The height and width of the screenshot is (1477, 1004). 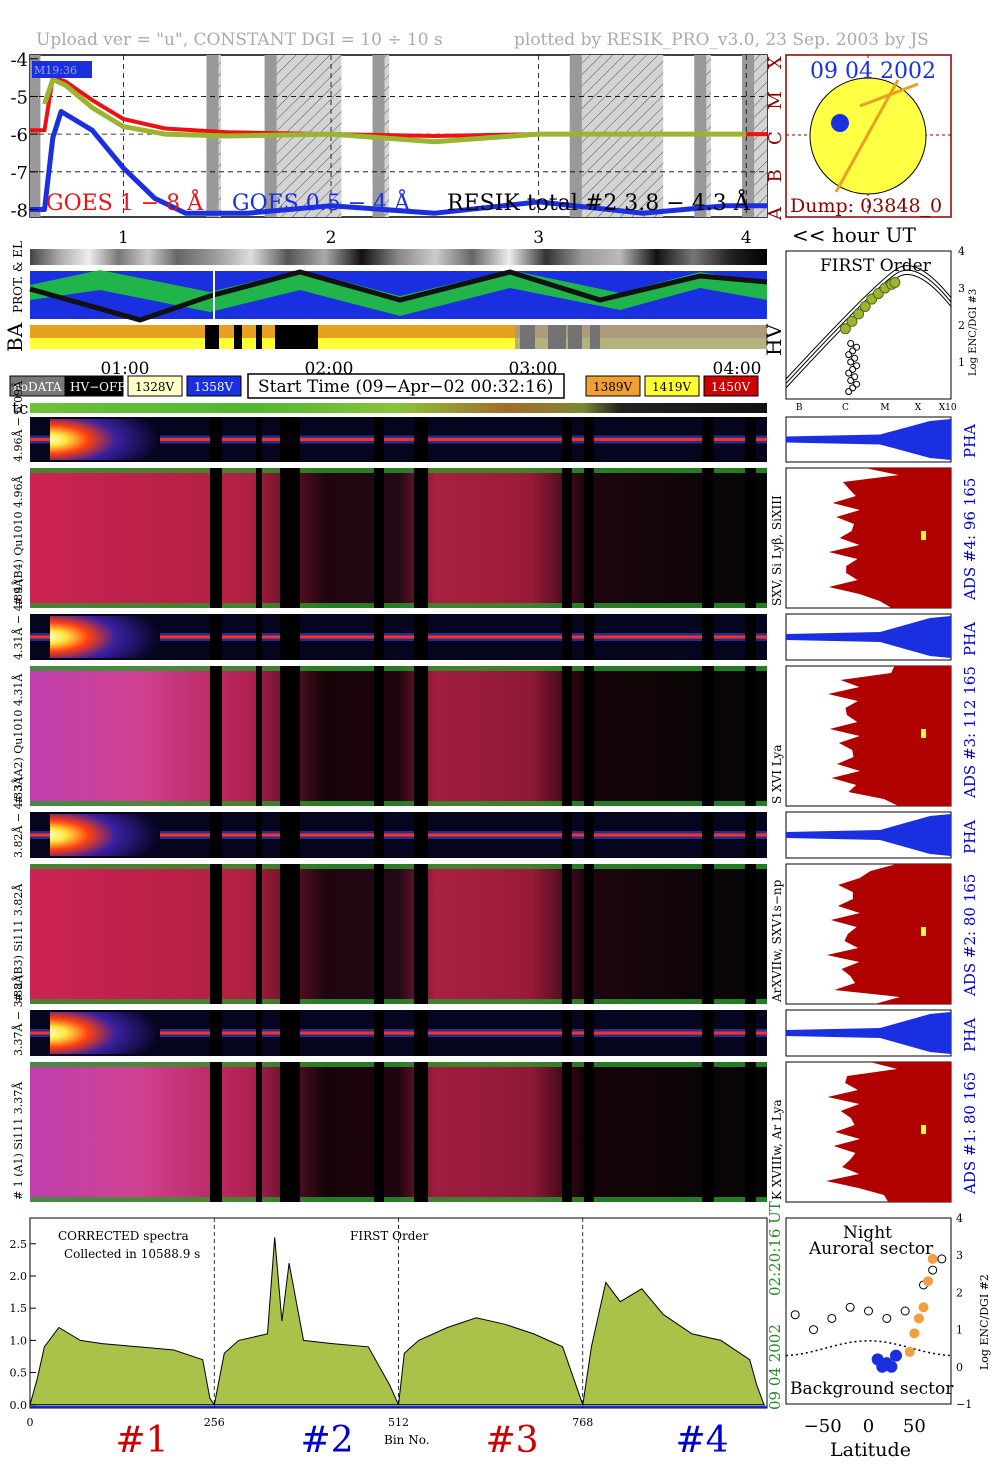 I want to click on pha-label-4: PHA, so click(x=970, y=1035).